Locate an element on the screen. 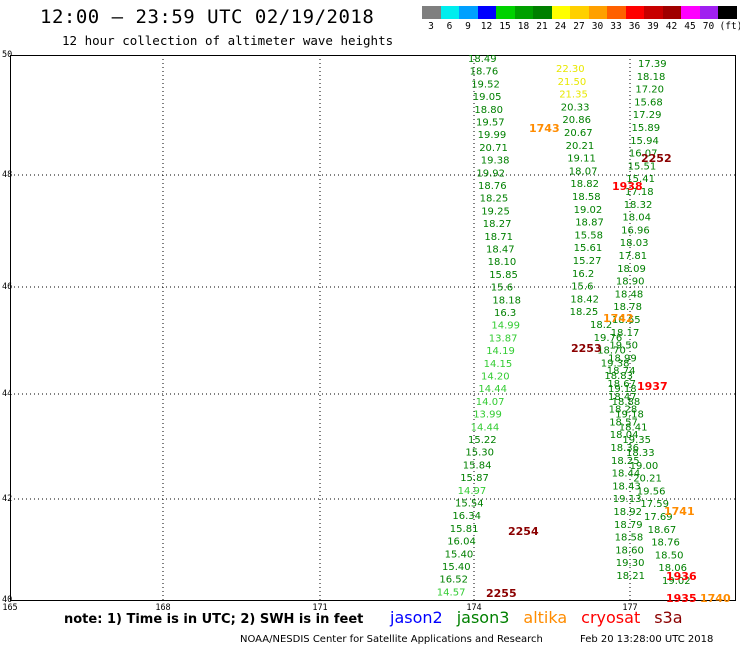  pass-time-label: 1743 is located at coordinates (544, 128).